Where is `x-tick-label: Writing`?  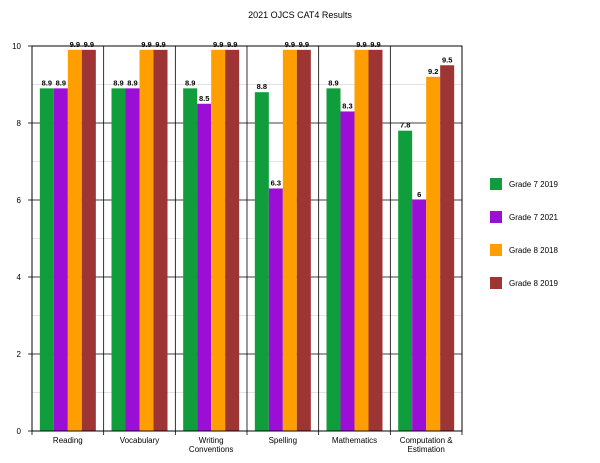 x-tick-label: Writing is located at coordinates (211, 440).